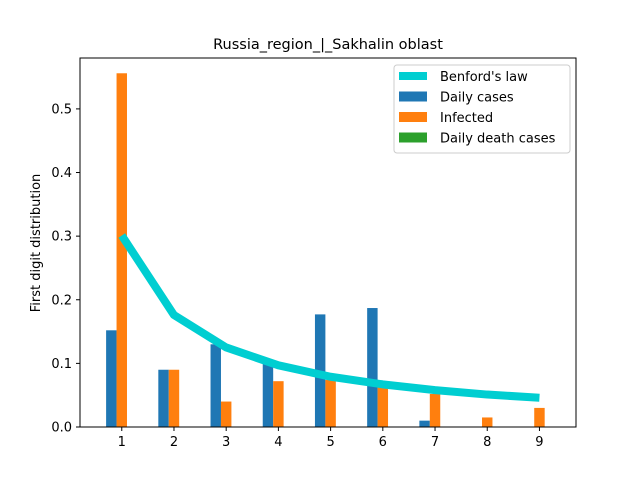  I want to click on legend-swatch-daily-death-cases, so click(413, 137).